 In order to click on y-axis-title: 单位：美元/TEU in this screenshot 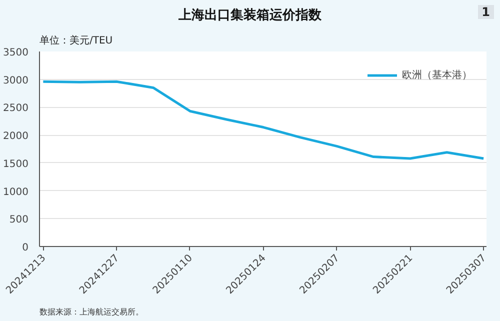, I will do `click(76, 40)`.